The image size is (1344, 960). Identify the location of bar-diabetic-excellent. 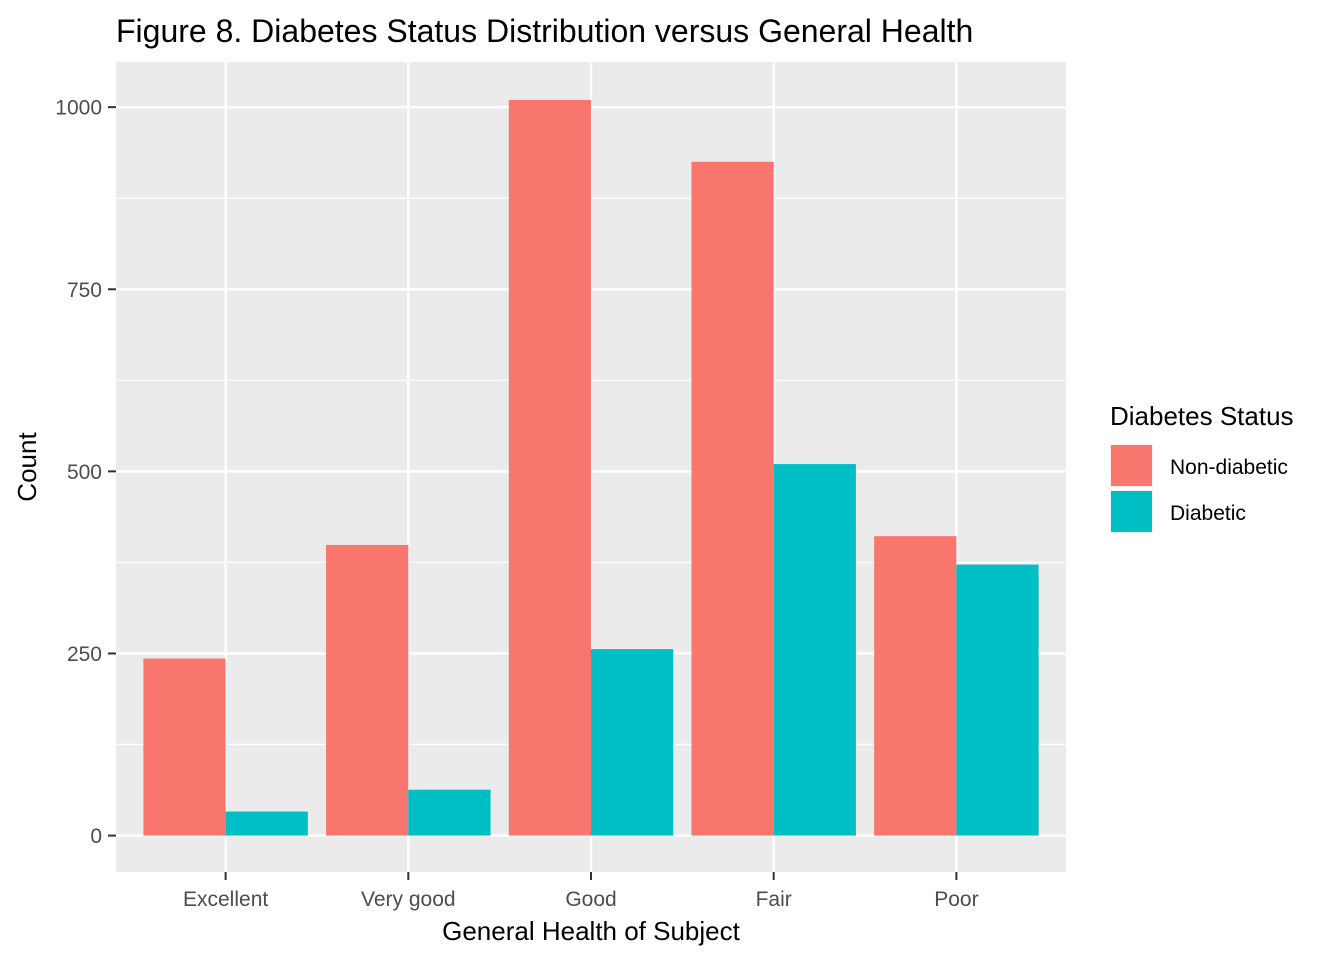
(266, 823).